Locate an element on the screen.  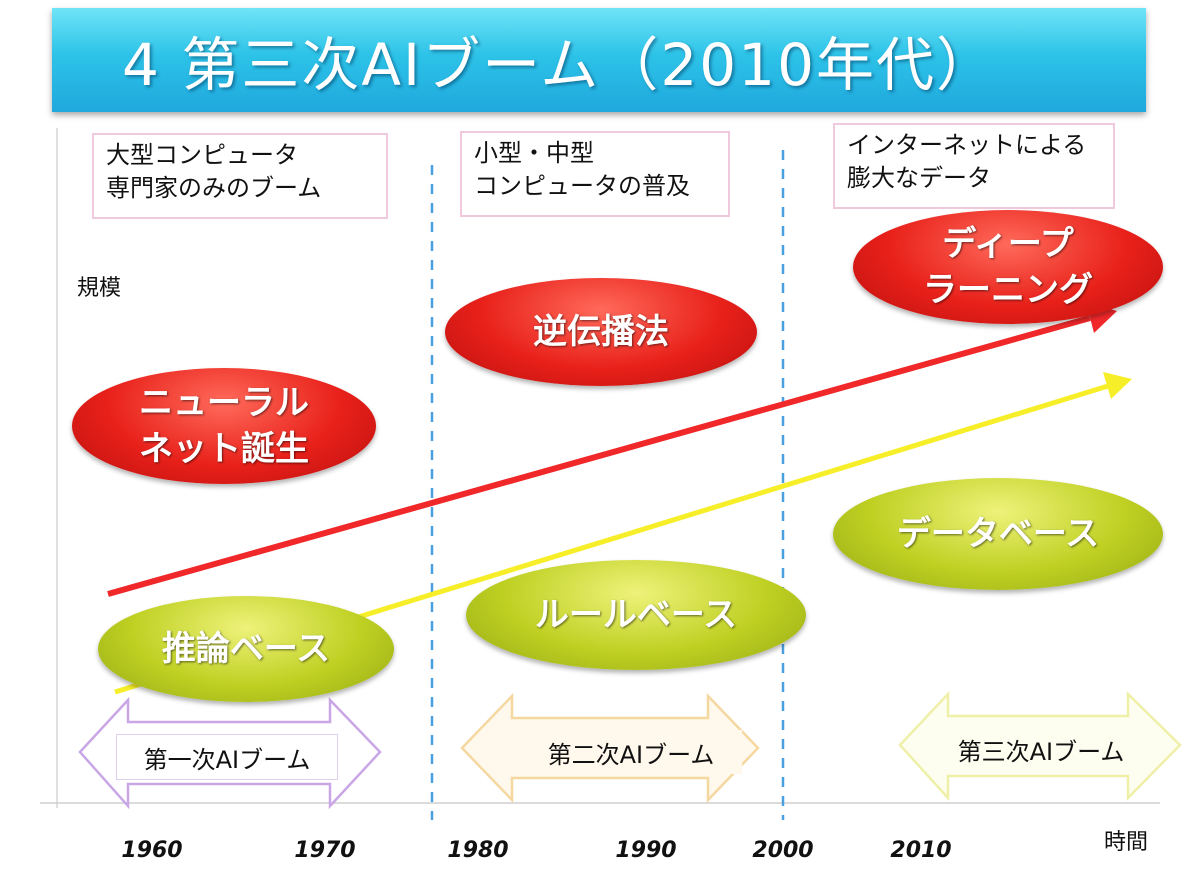
oval-rule-based-label: ルールベース is located at coordinates (636, 615).